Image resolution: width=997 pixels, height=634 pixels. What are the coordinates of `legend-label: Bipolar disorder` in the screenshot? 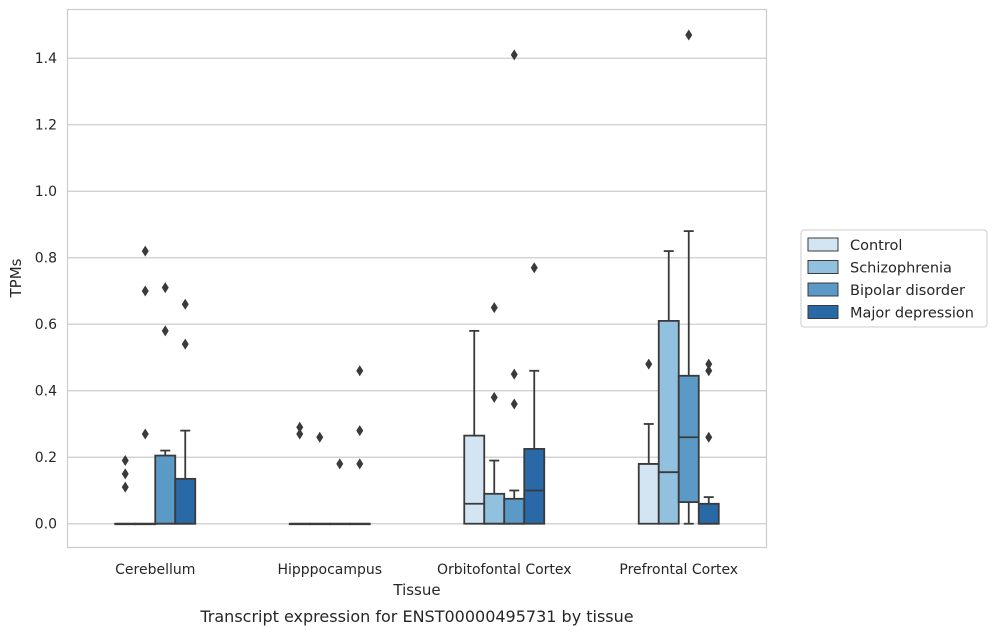 It's located at (907, 291).